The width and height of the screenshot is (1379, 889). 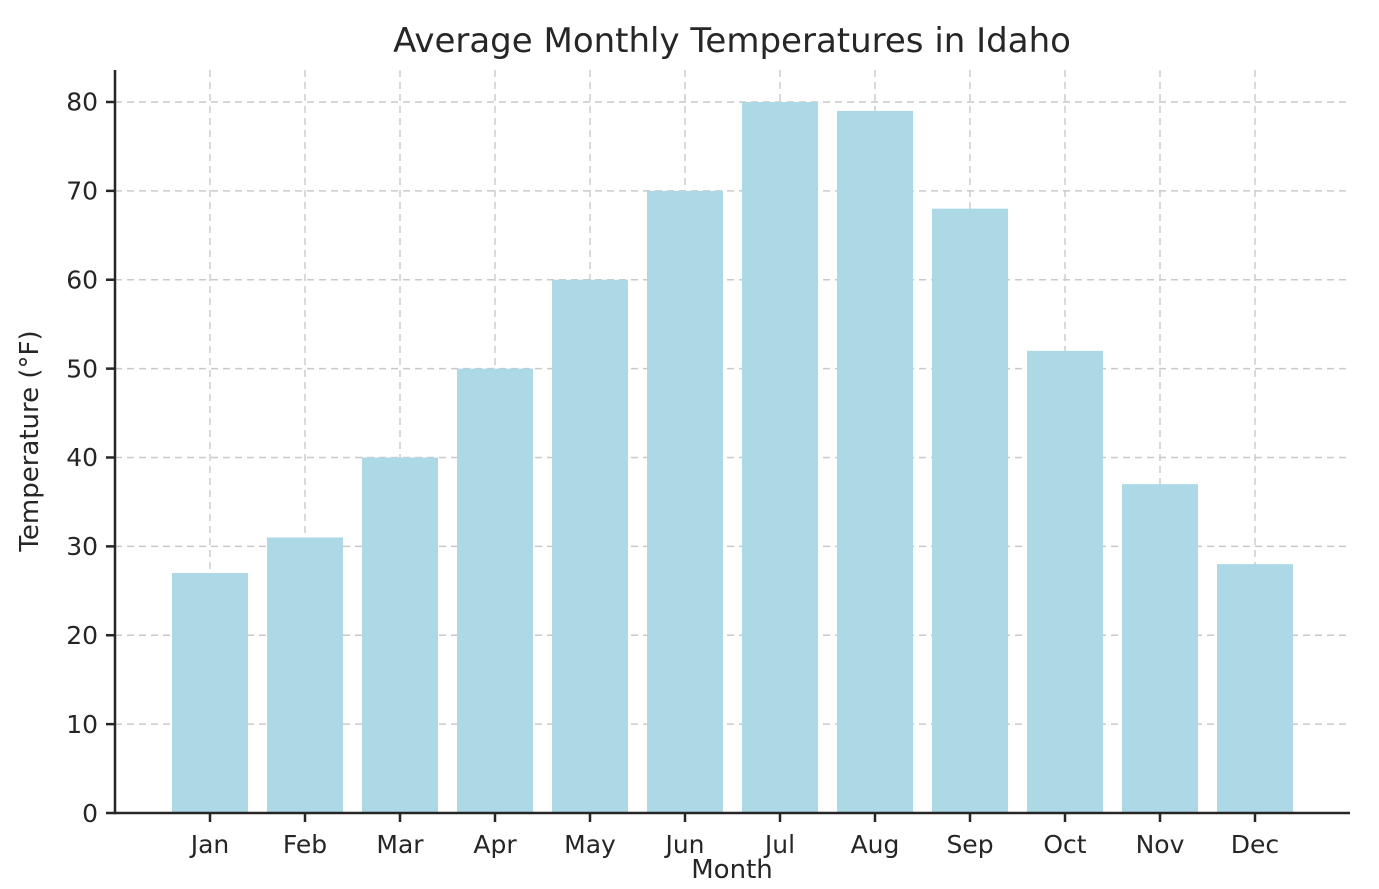 I want to click on y-tick-label-20: 20, so click(x=82, y=635).